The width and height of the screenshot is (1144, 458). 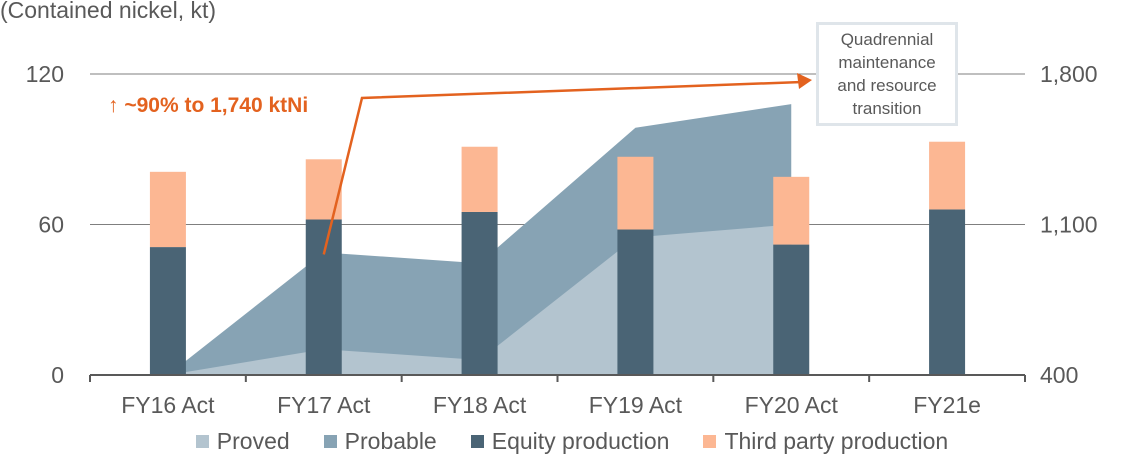 What do you see at coordinates (390, 440) in the screenshot?
I see `legend-label: Probable` at bounding box center [390, 440].